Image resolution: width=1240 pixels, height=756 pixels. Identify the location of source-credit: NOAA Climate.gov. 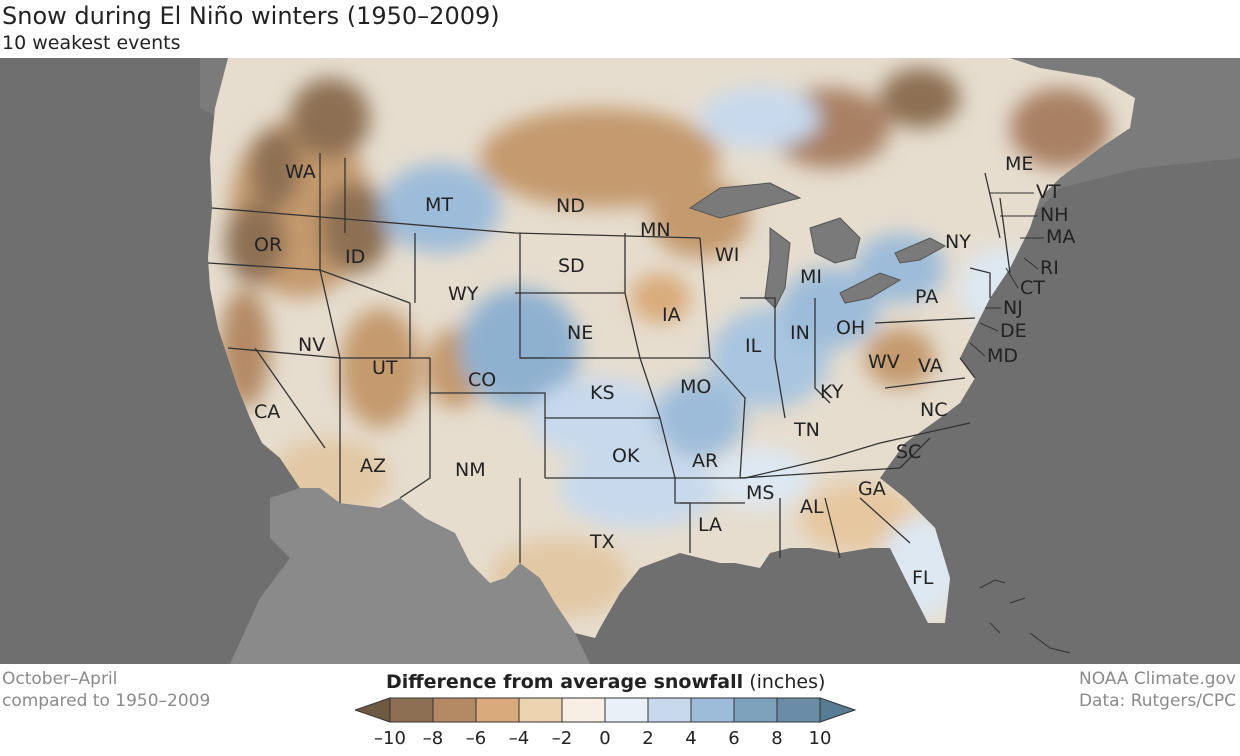
(1157, 679).